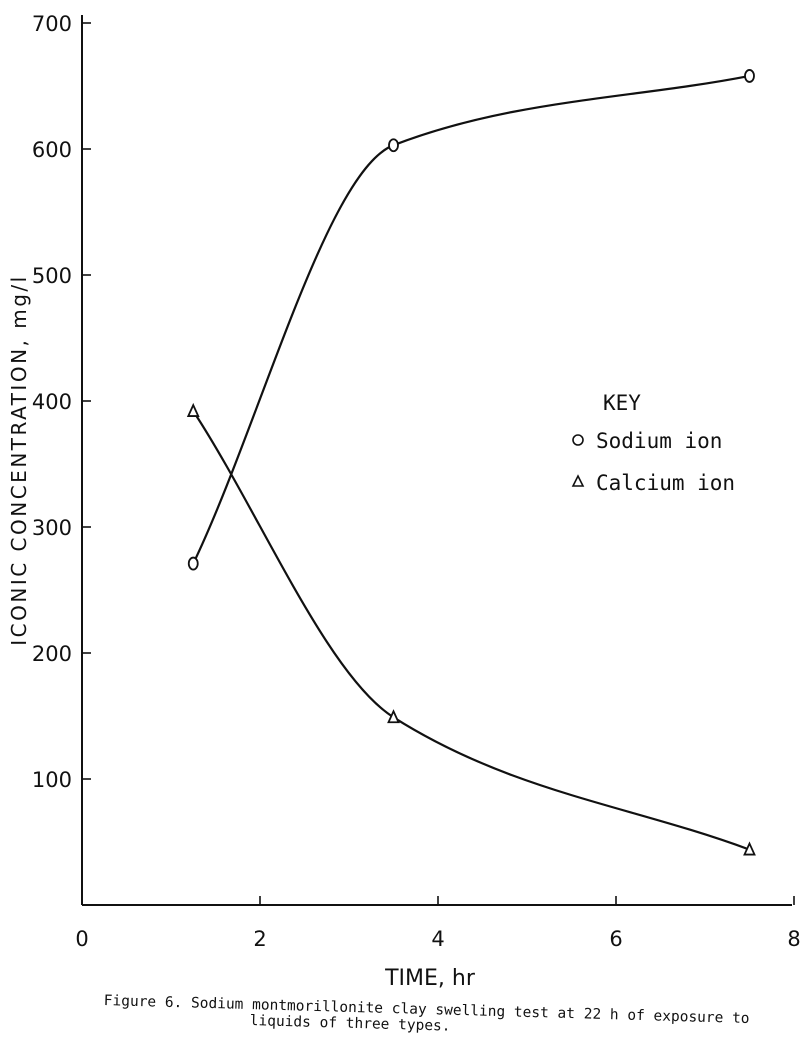 This screenshot has width=800, height=1051. I want to click on x-tick-label-8: 8, so click(793, 939).